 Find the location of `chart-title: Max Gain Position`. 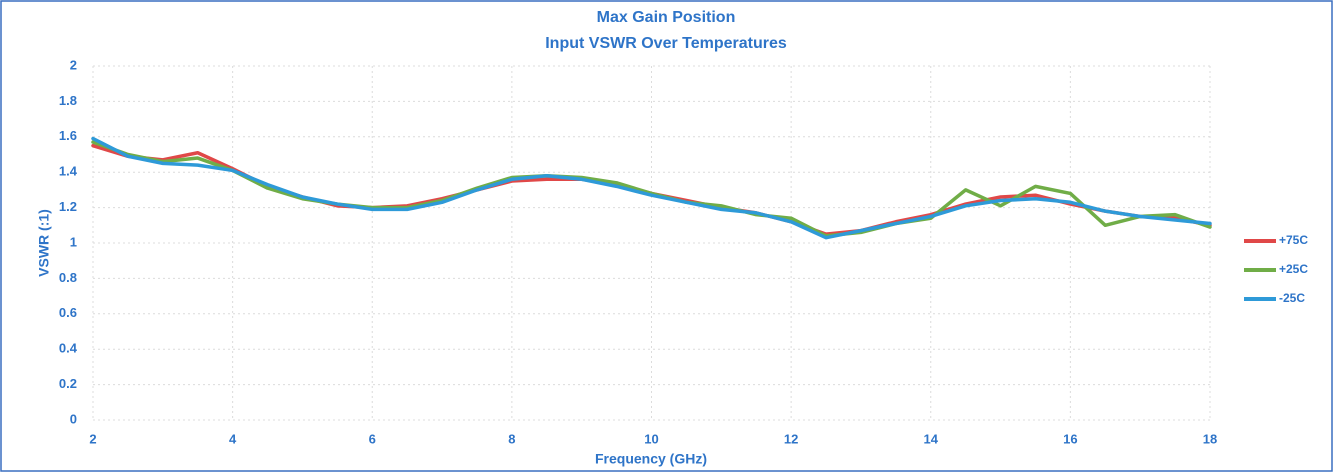

chart-title: Max Gain Position is located at coordinates (666, 17).